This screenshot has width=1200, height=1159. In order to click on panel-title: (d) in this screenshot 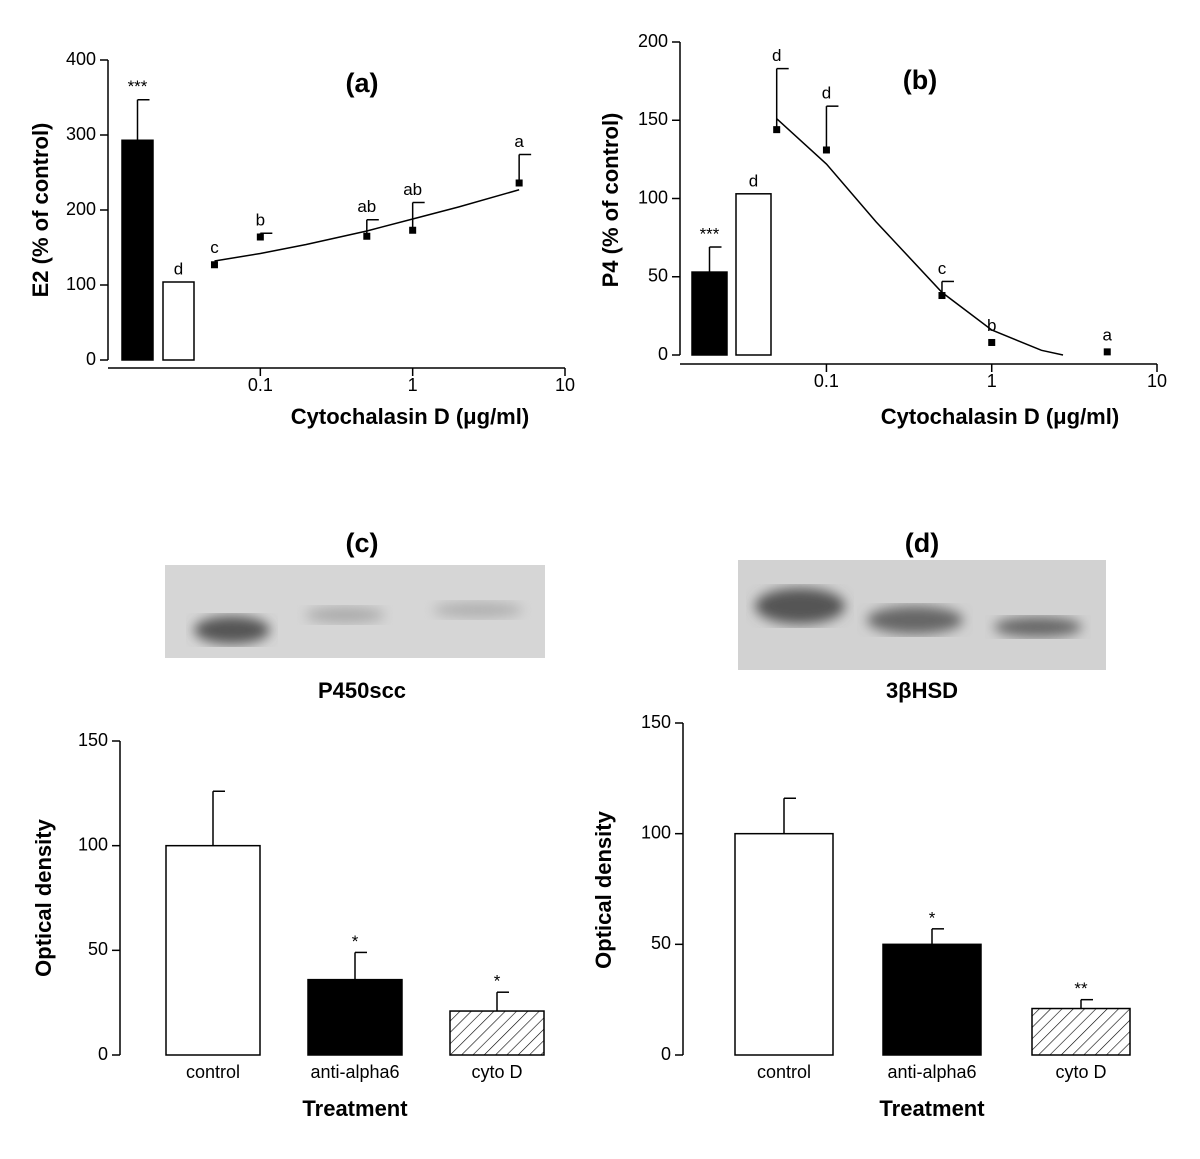, I will do `click(922, 543)`.